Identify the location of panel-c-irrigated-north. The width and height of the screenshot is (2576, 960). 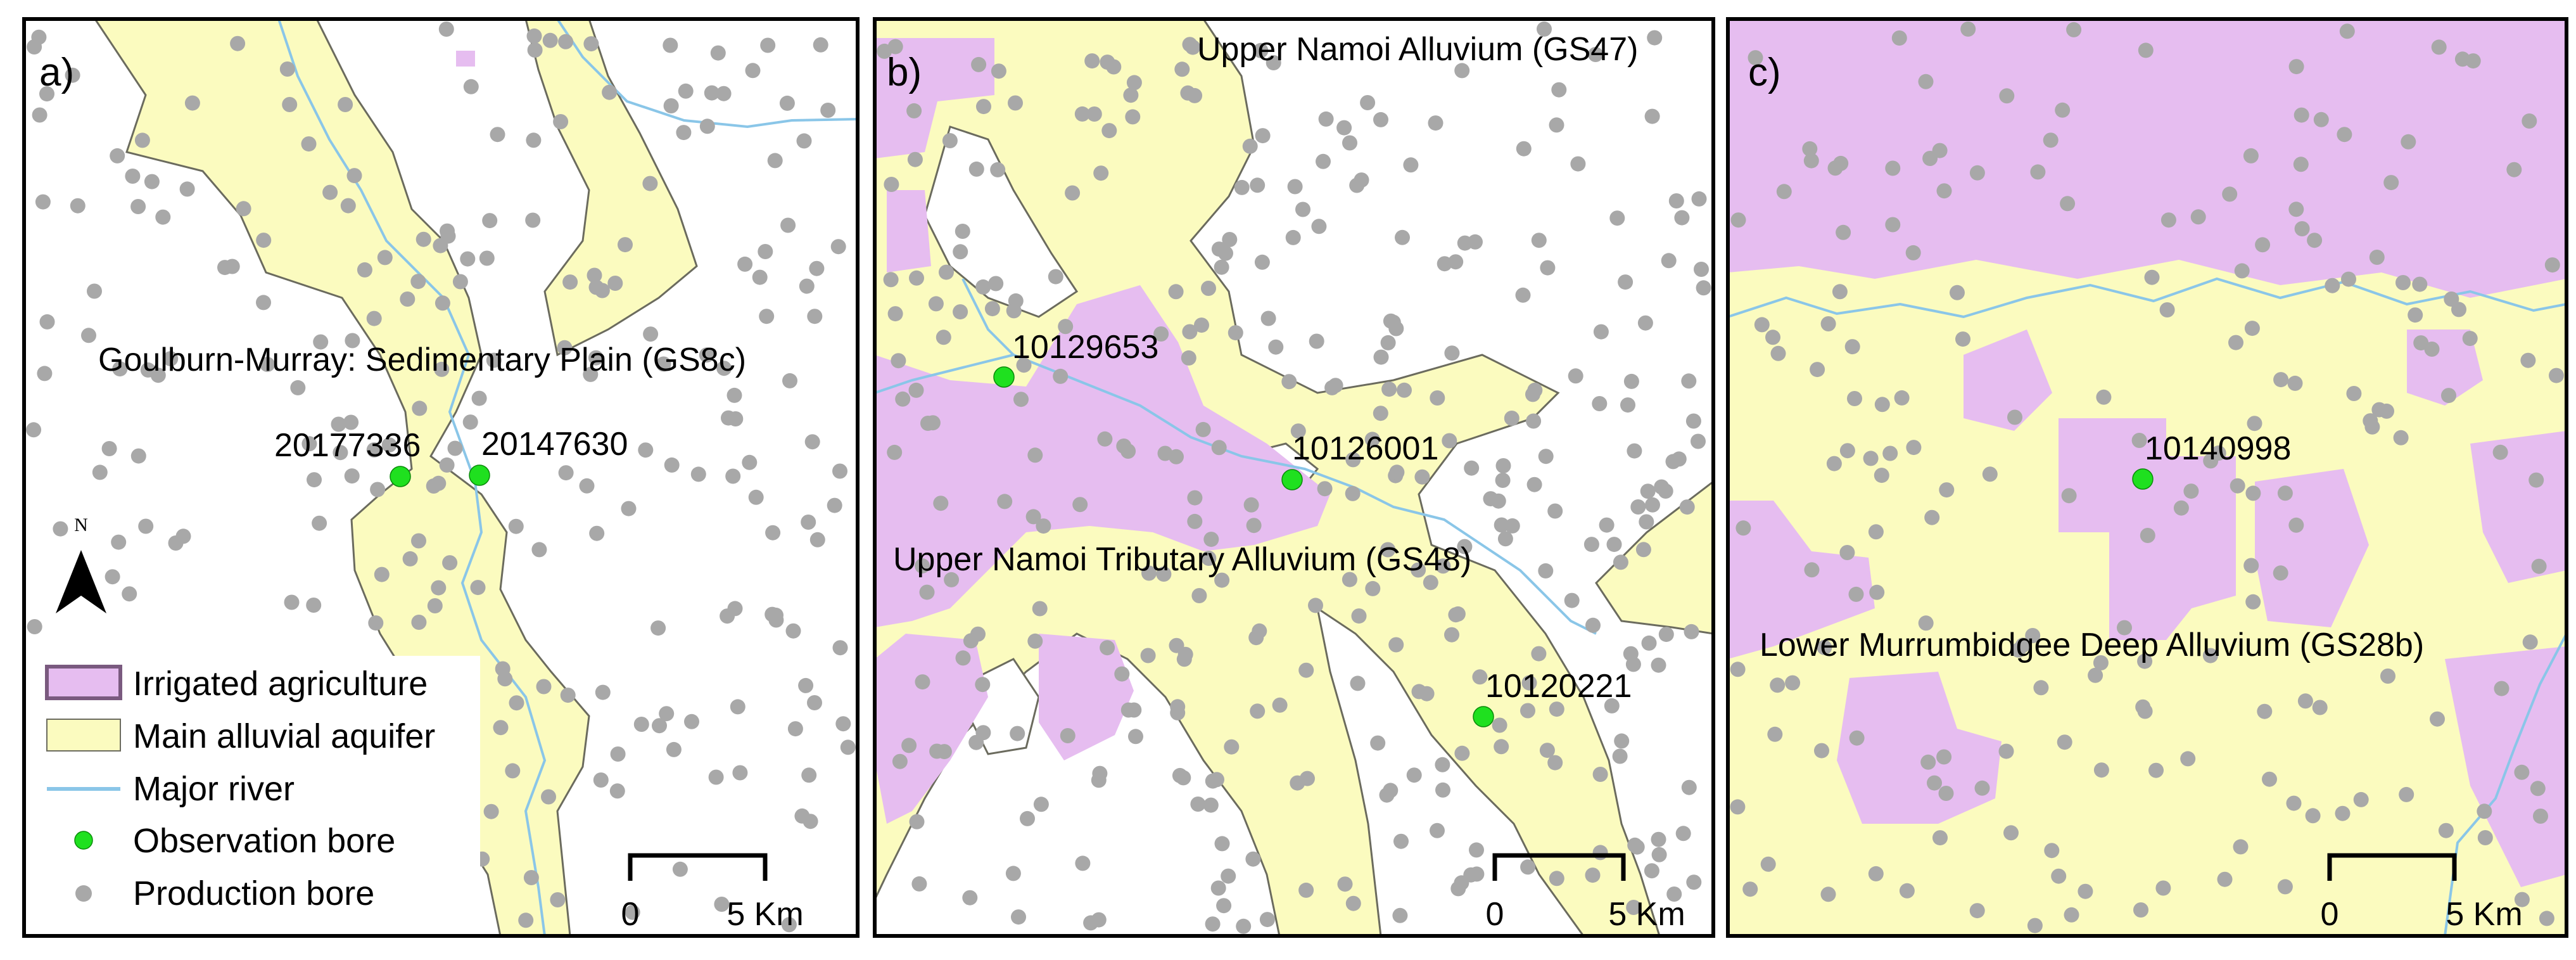
(2147, 158).